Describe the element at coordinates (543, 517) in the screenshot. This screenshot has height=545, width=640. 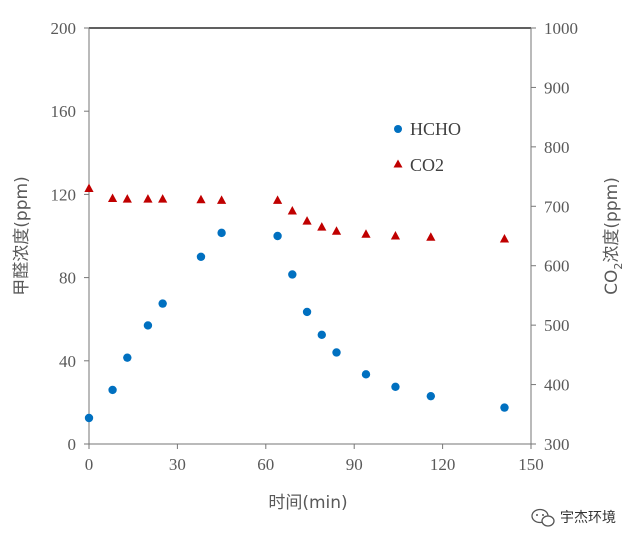
I see `wechat-icon` at that location.